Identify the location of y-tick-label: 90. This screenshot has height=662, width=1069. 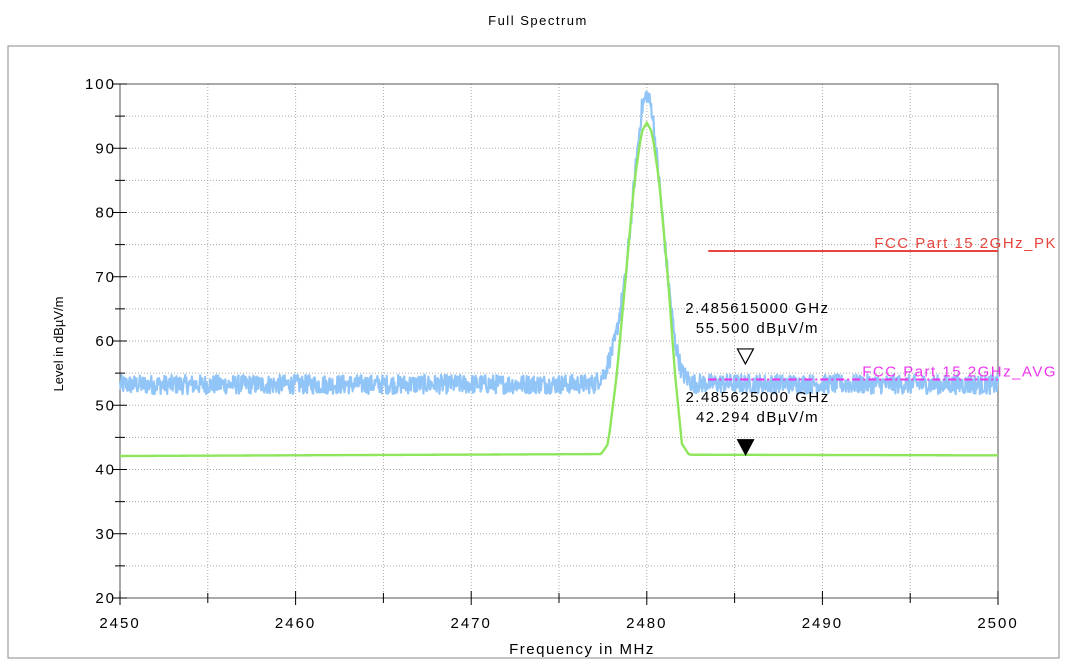
(105, 148).